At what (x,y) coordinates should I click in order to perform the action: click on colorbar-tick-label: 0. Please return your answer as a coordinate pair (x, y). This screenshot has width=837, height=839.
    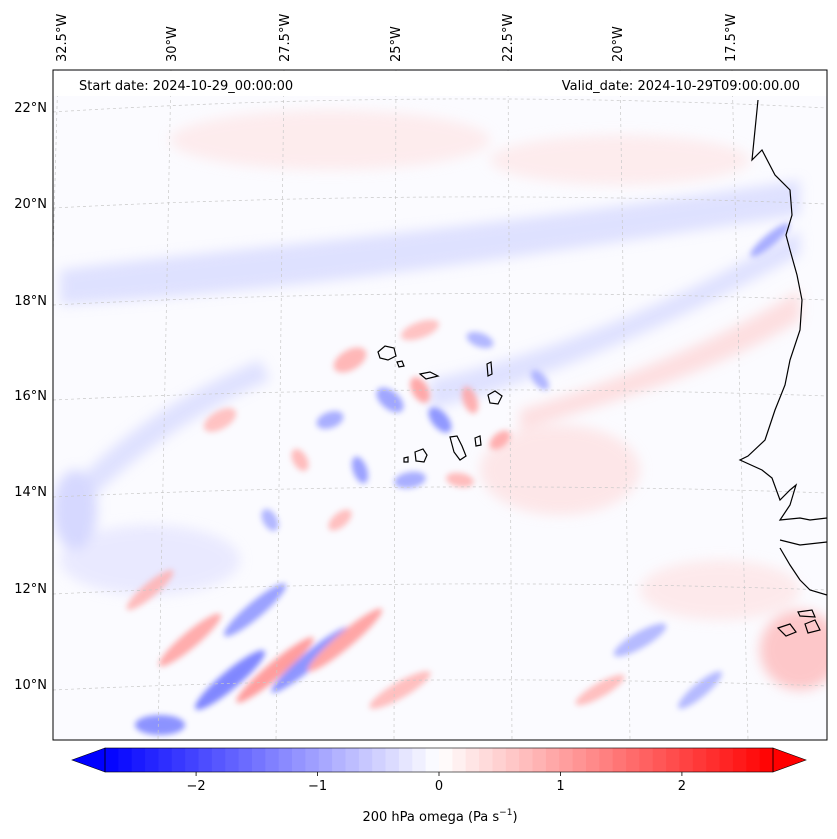
    Looking at the image, I should click on (439, 786).